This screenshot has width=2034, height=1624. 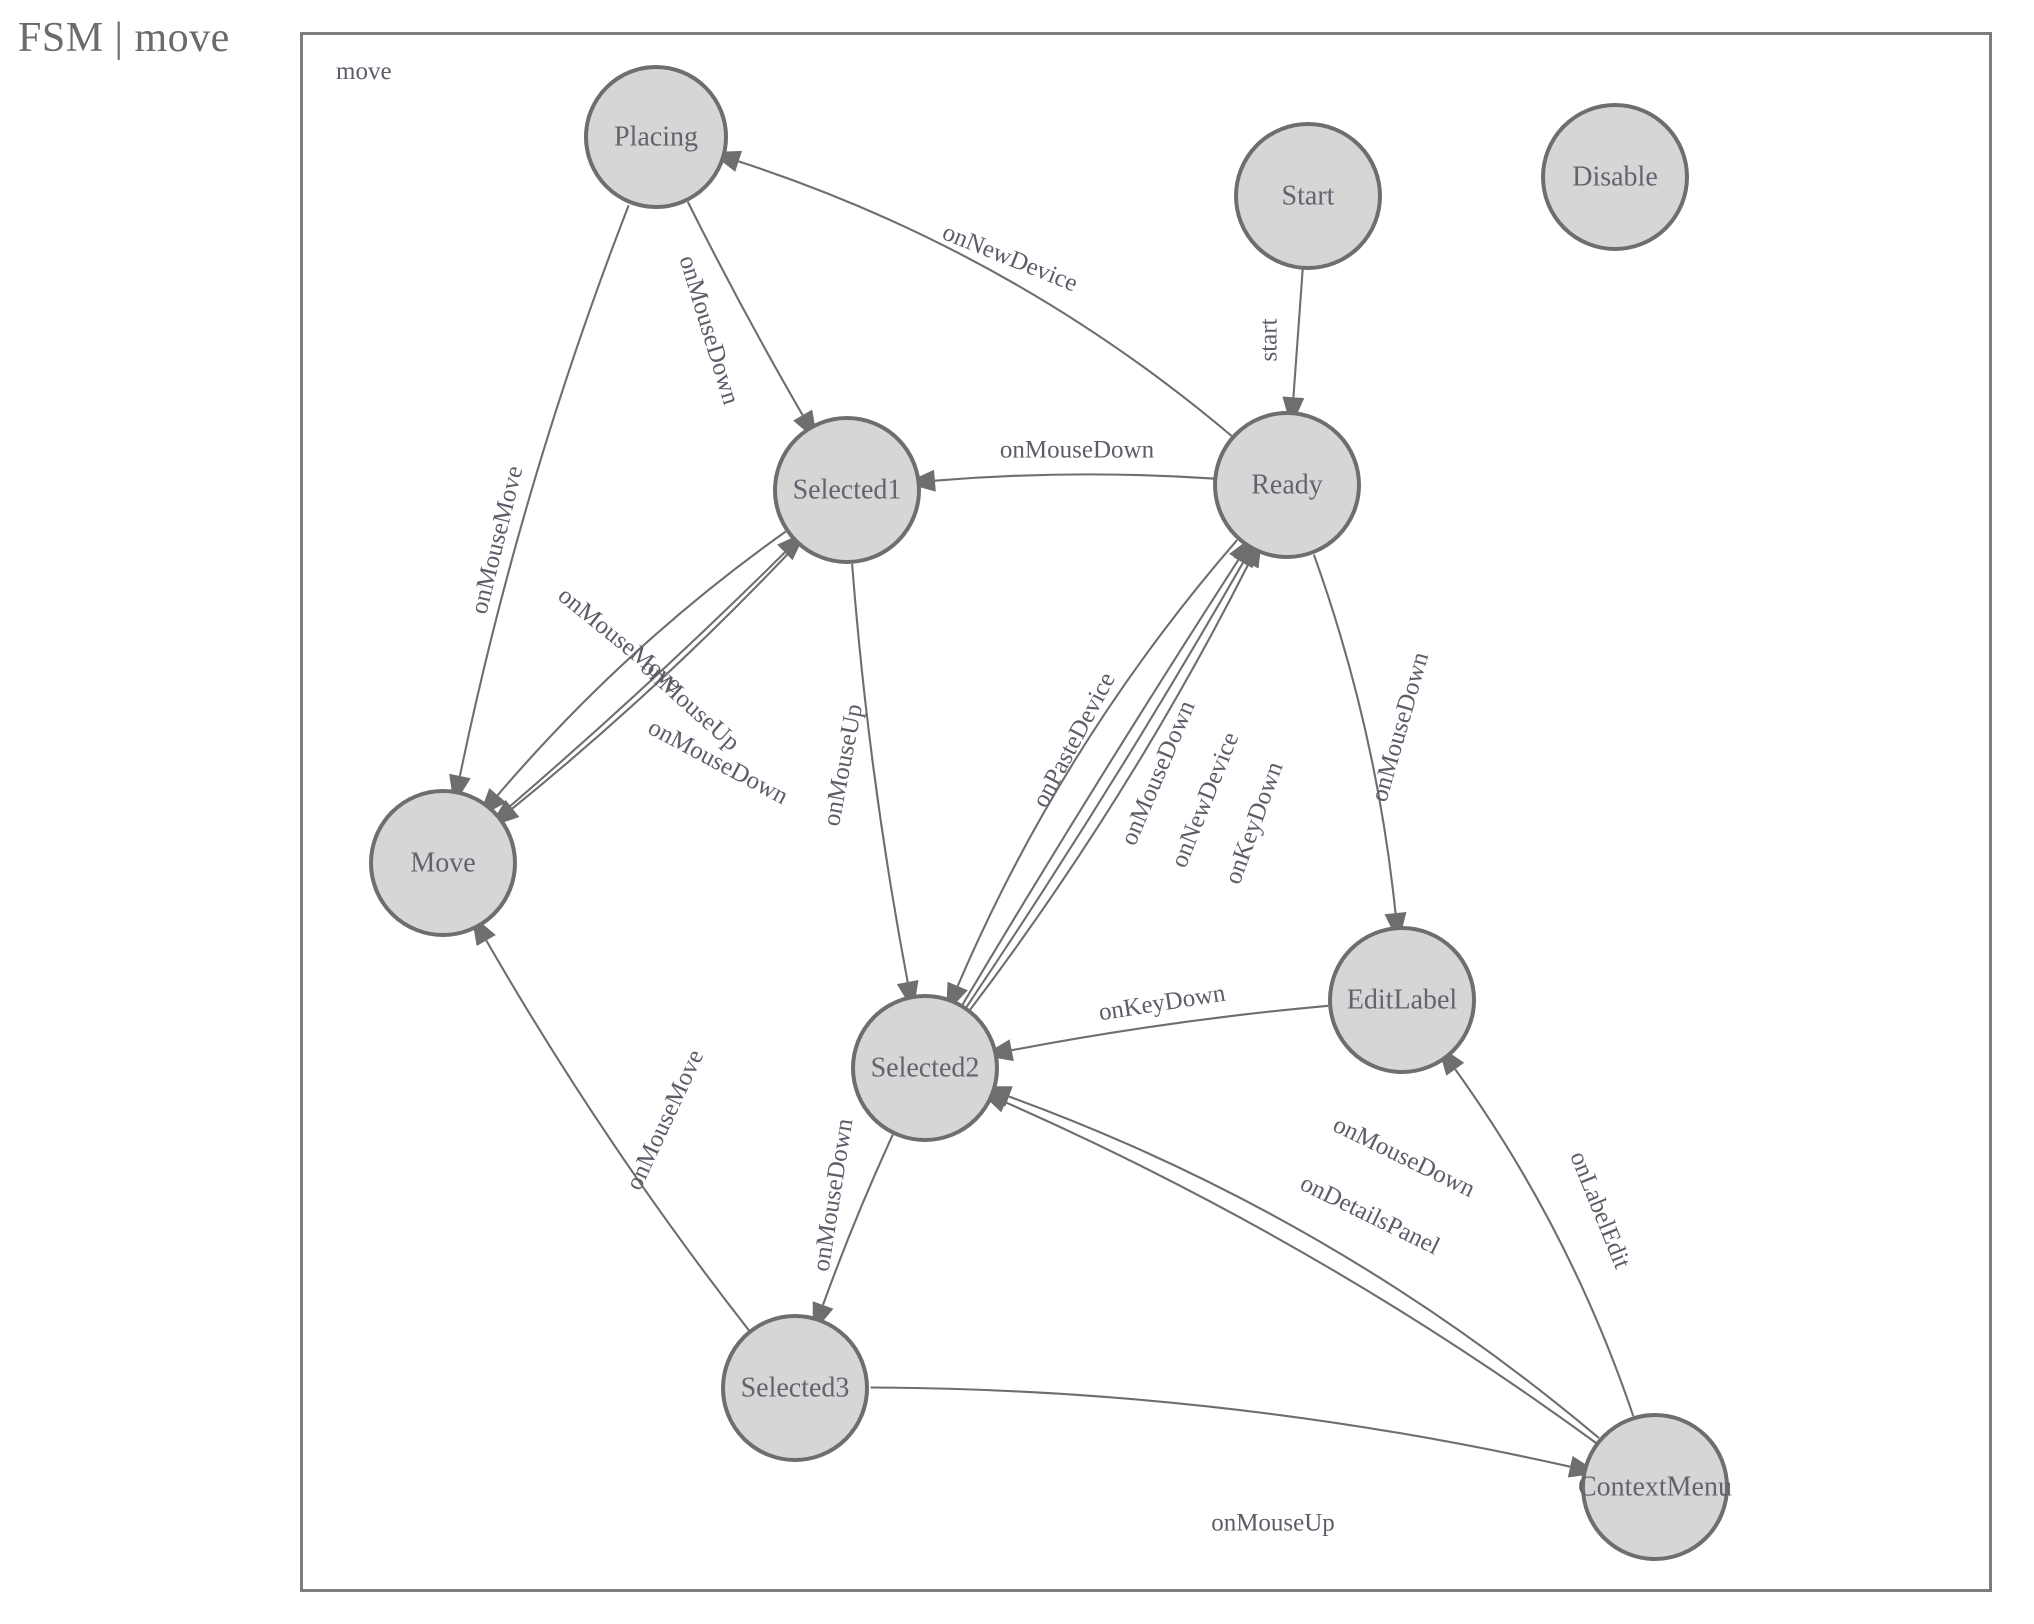 I want to click on state-node-selected2: Selected2, so click(x=925, y=1068).